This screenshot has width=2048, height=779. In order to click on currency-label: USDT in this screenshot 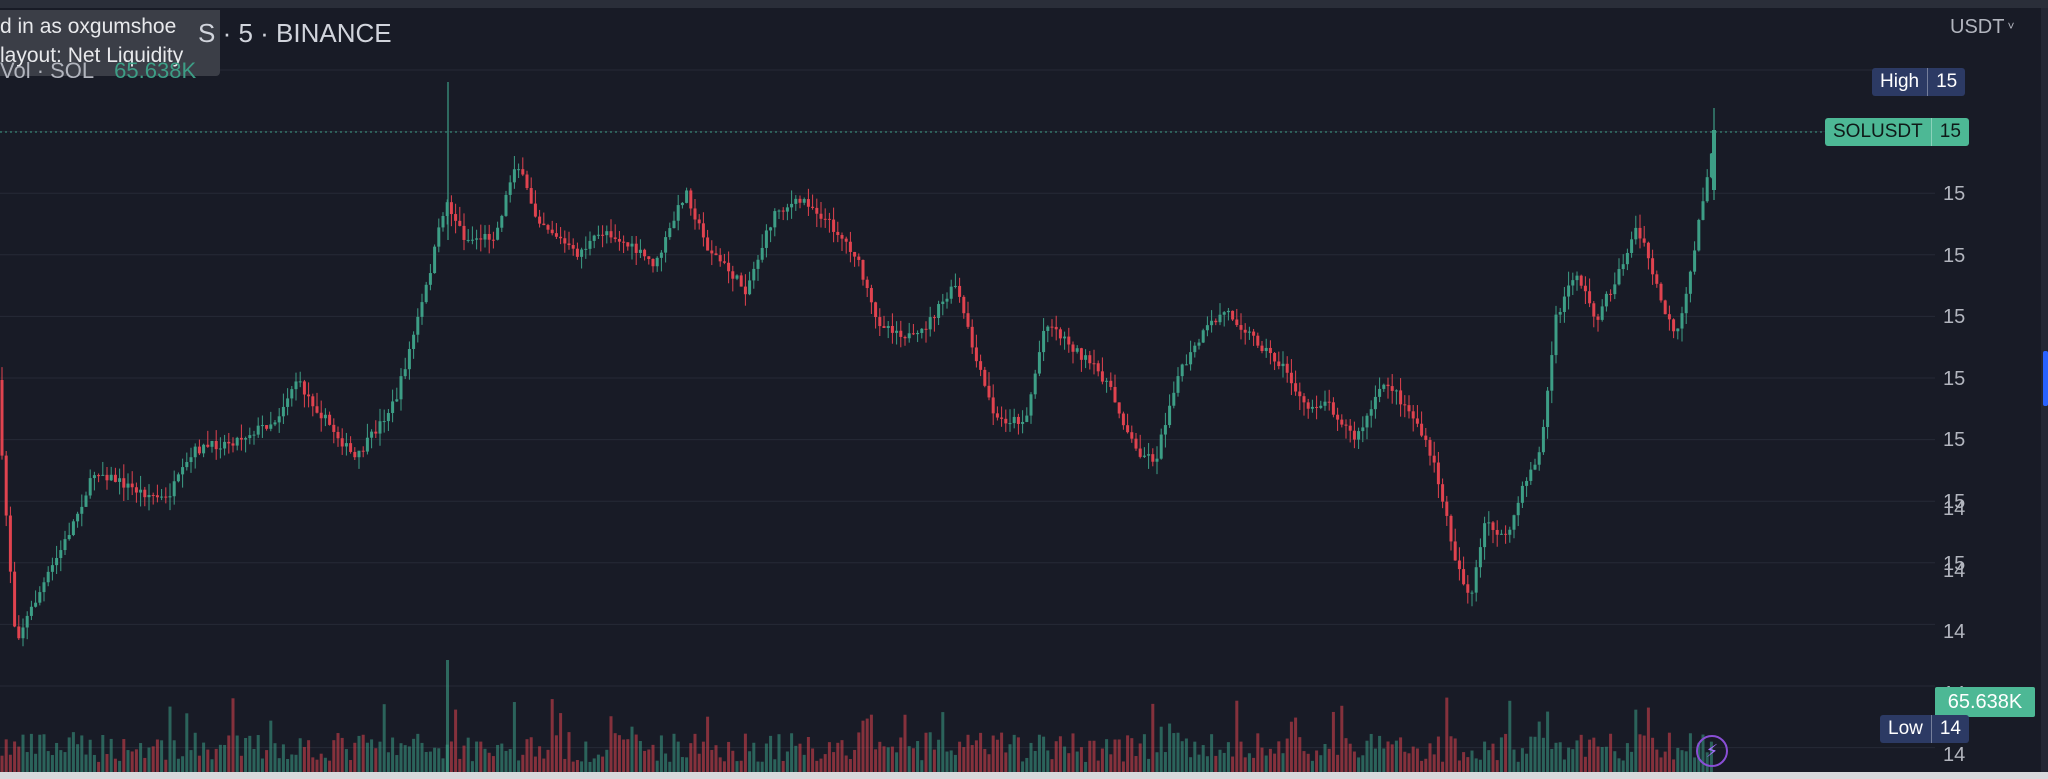, I will do `click(1977, 27)`.